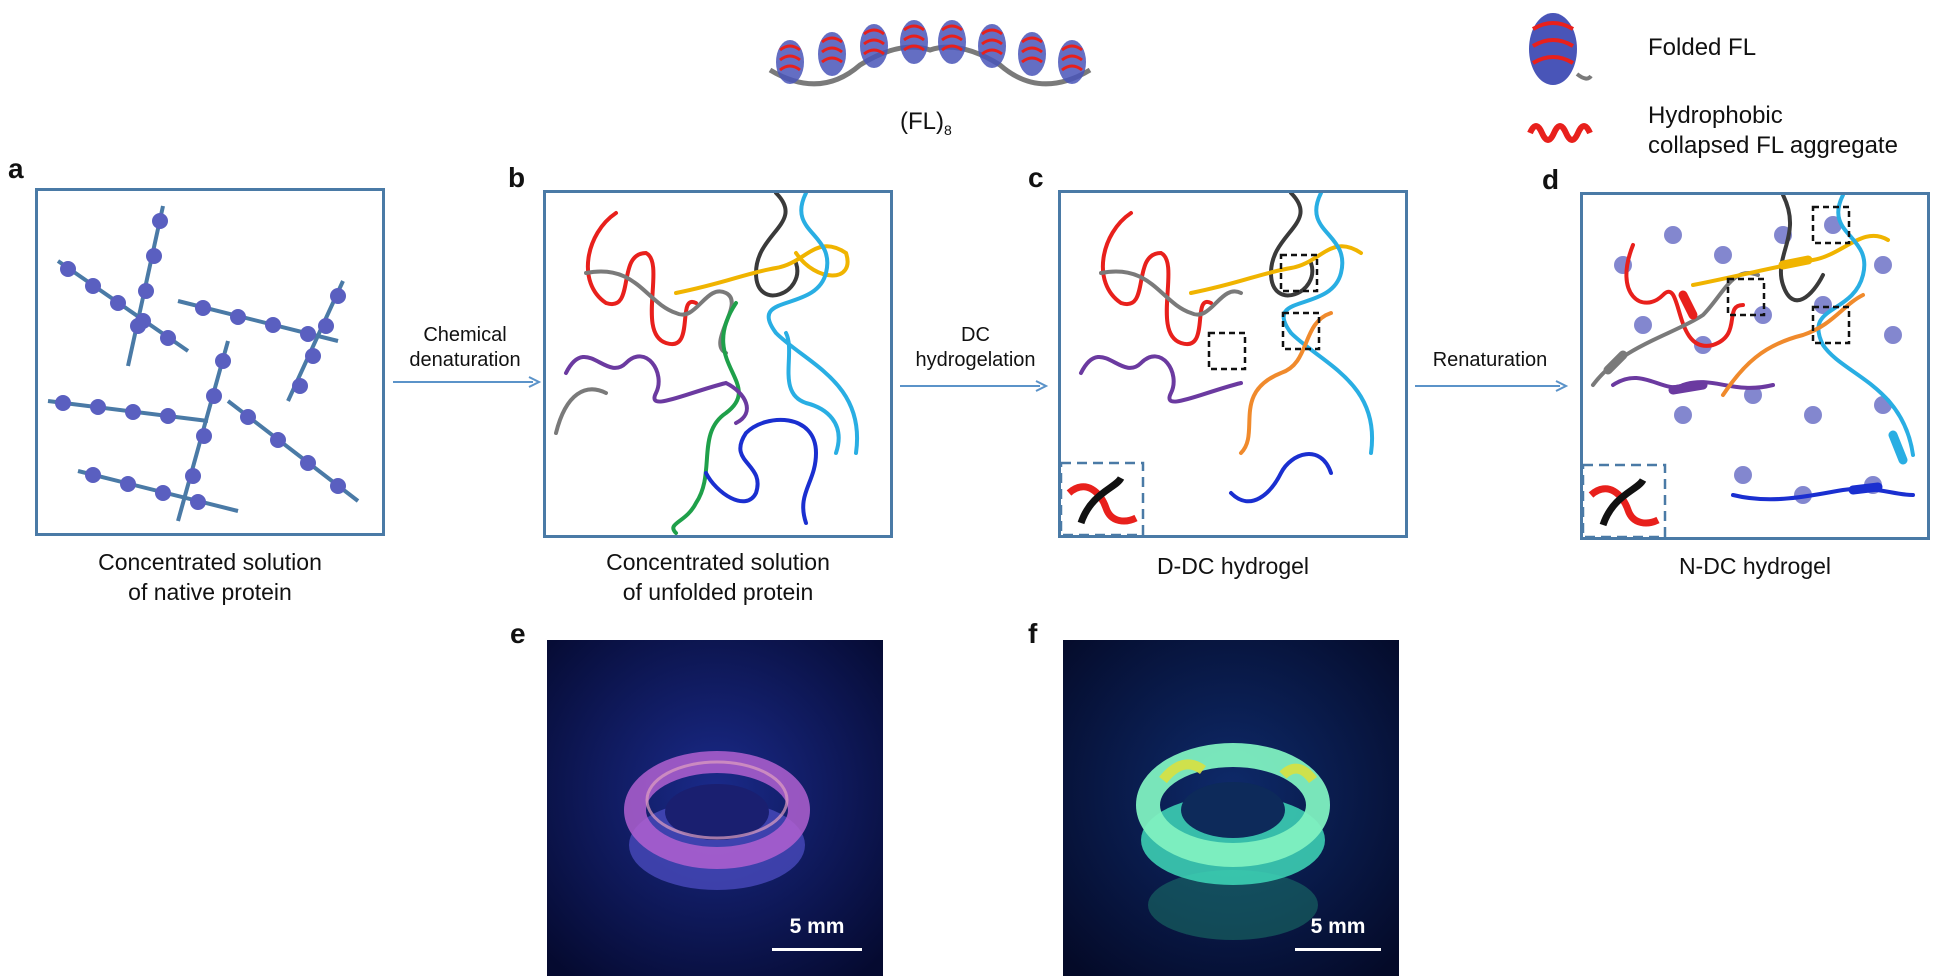 The width and height of the screenshot is (1946, 980). What do you see at coordinates (1338, 949) in the screenshot?
I see `panel-f-scalebar` at bounding box center [1338, 949].